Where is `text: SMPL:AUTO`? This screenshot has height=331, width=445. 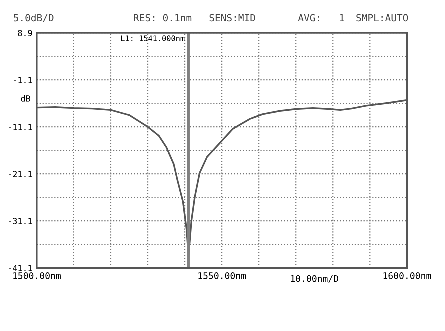 text: SMPL:AUTO is located at coordinates (382, 18).